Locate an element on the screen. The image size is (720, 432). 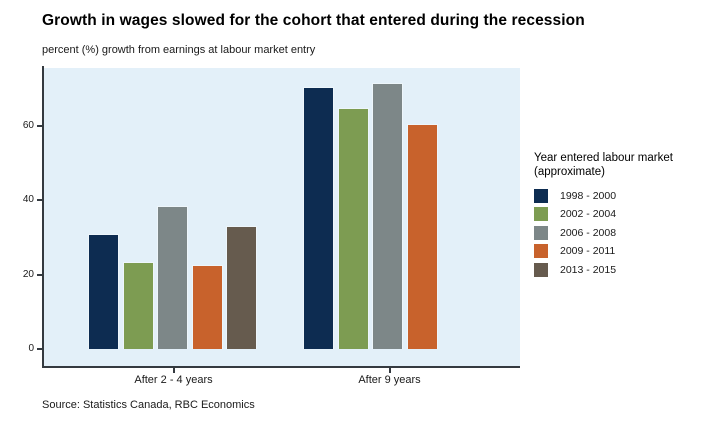
legend-label: 2009 - 2011 is located at coordinates (588, 251).